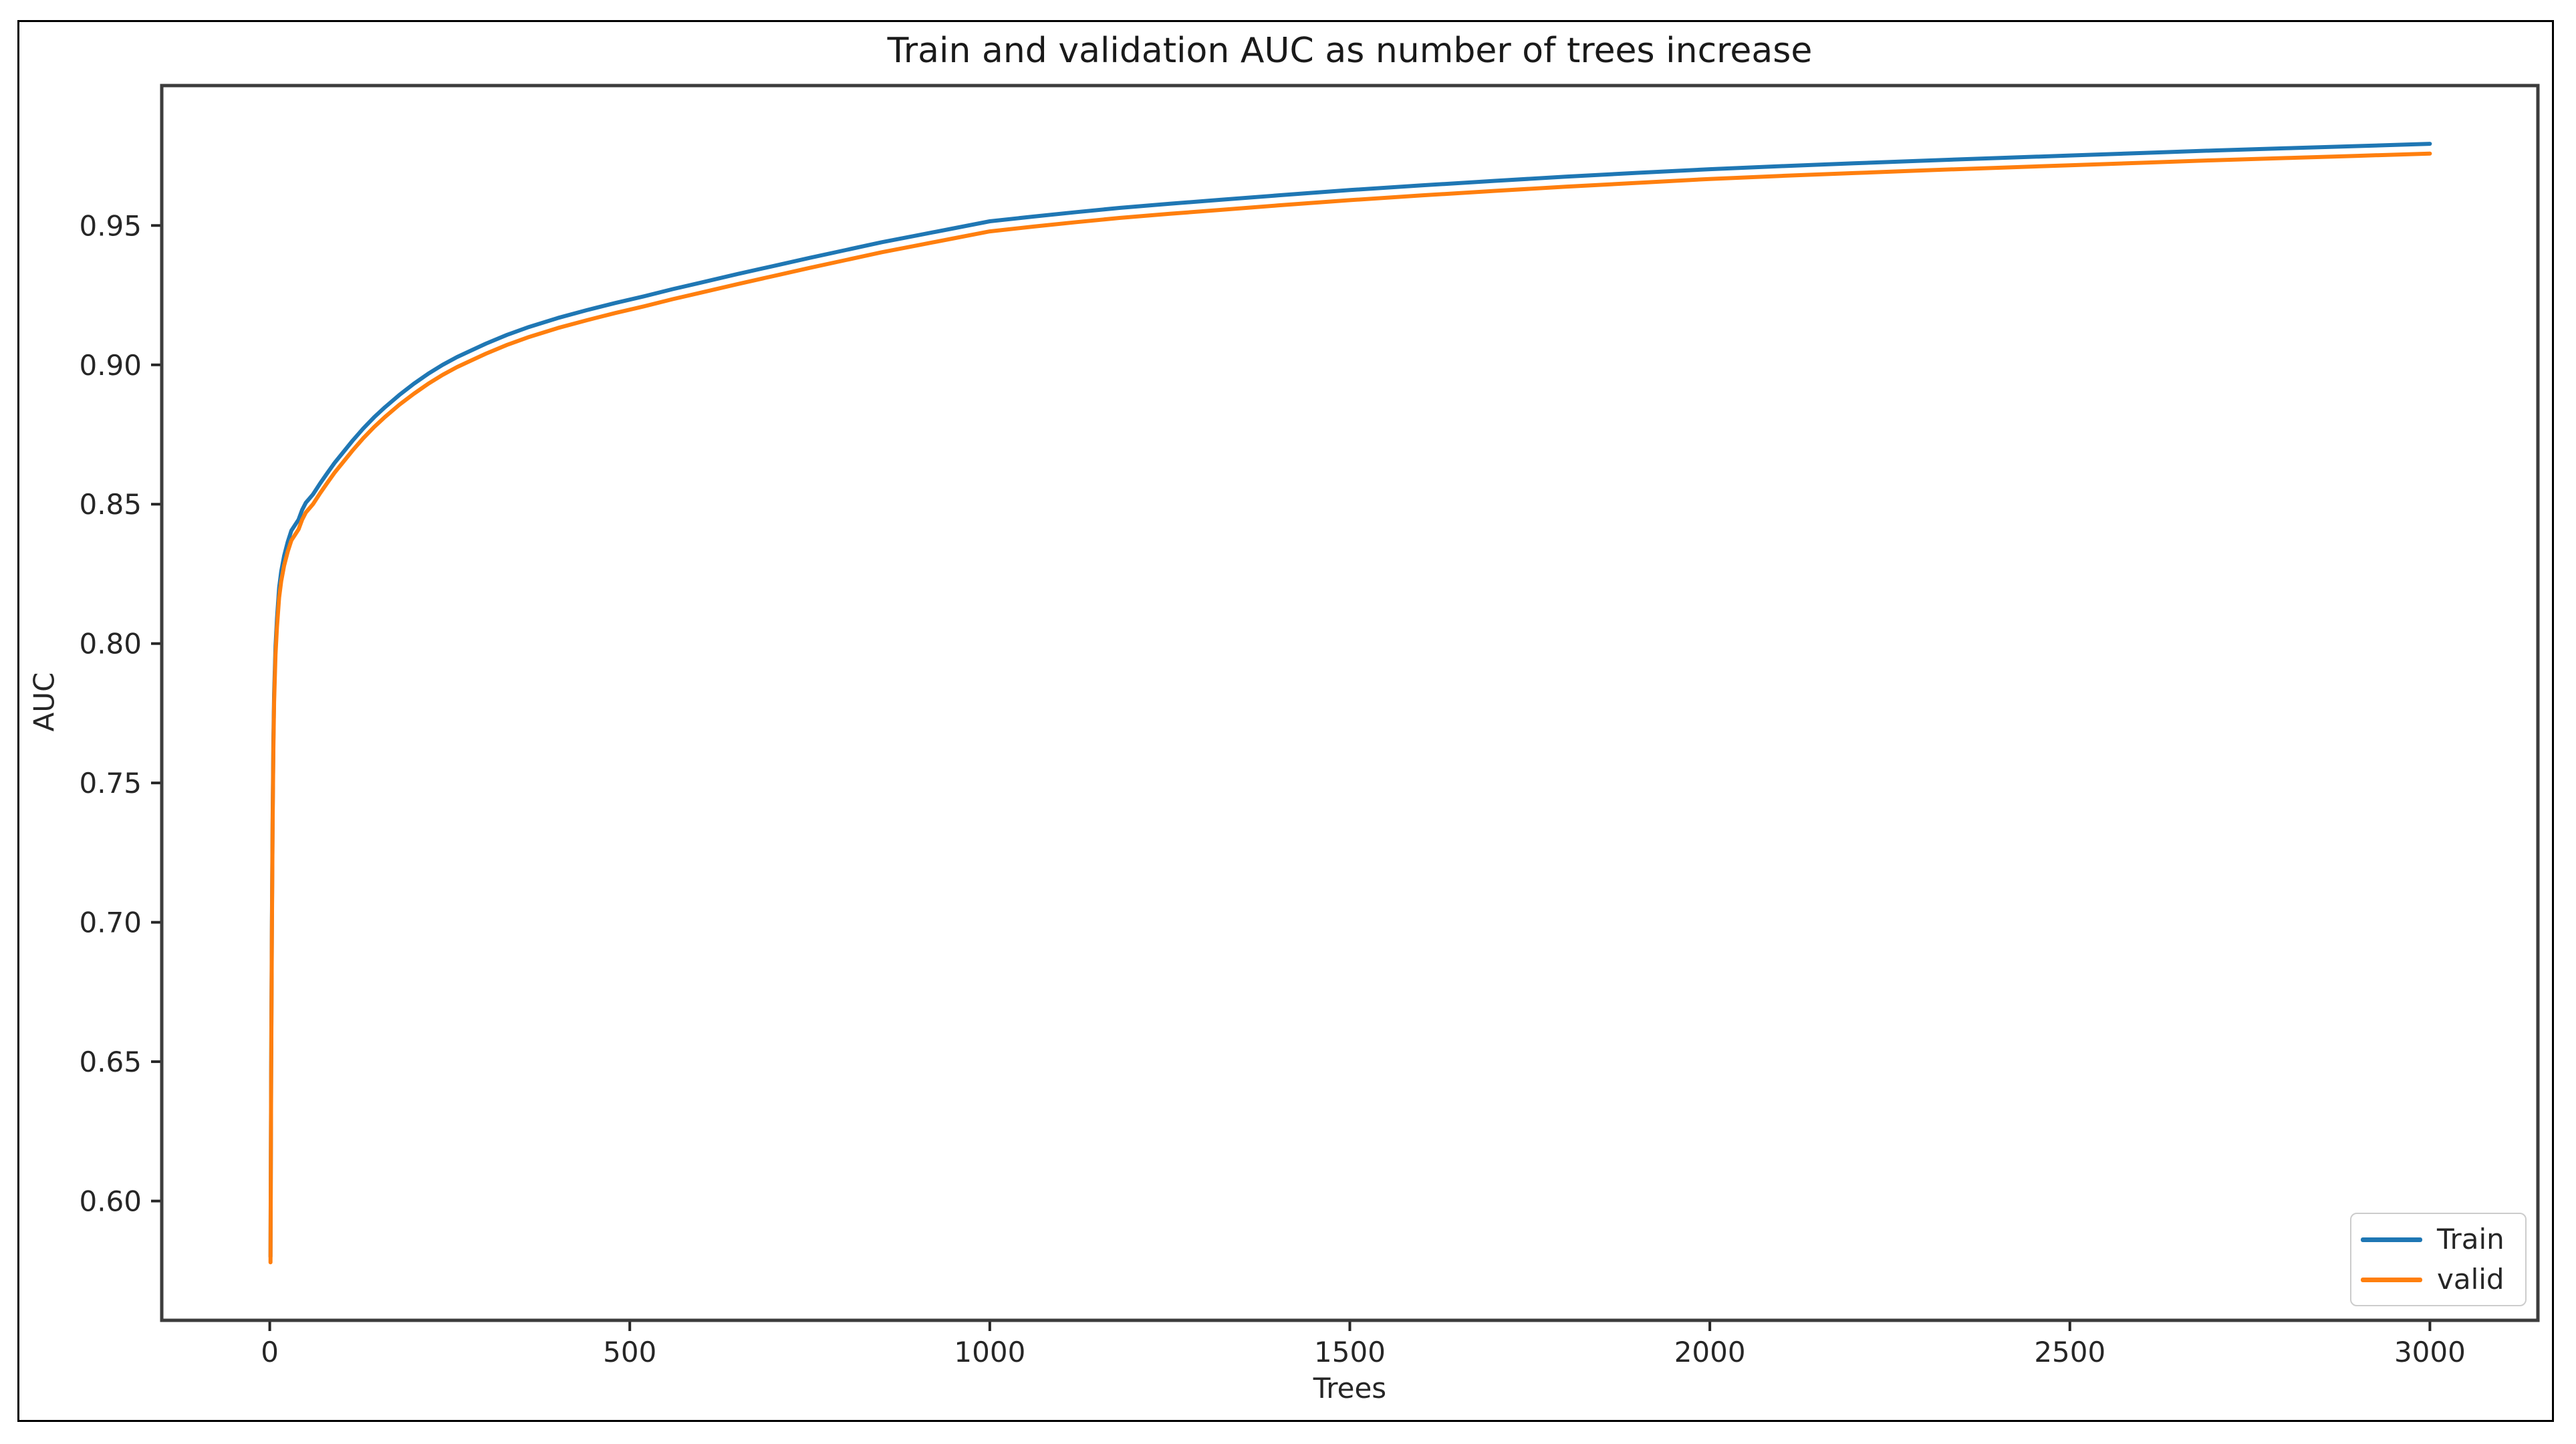  I want to click on legend-row-train: Train, so click(2443, 1239).